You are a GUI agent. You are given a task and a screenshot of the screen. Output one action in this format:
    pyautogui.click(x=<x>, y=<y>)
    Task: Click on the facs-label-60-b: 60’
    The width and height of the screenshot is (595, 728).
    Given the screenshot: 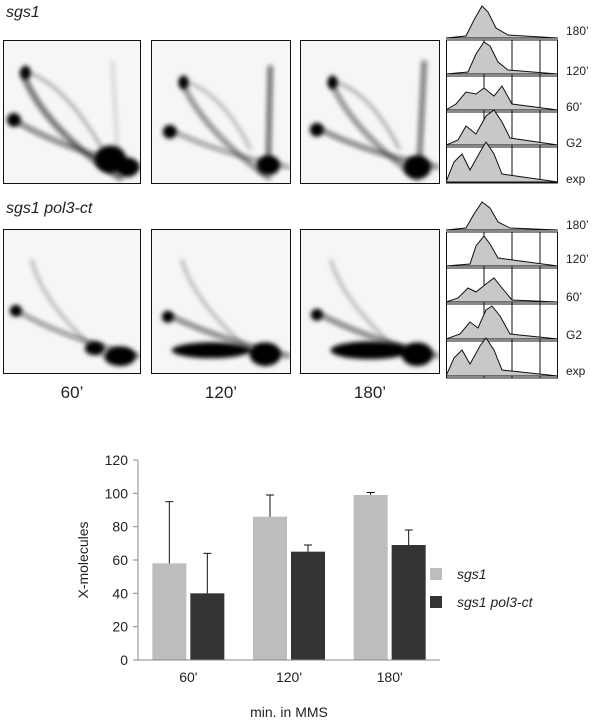 What is the action you would take?
    pyautogui.click(x=574, y=297)
    